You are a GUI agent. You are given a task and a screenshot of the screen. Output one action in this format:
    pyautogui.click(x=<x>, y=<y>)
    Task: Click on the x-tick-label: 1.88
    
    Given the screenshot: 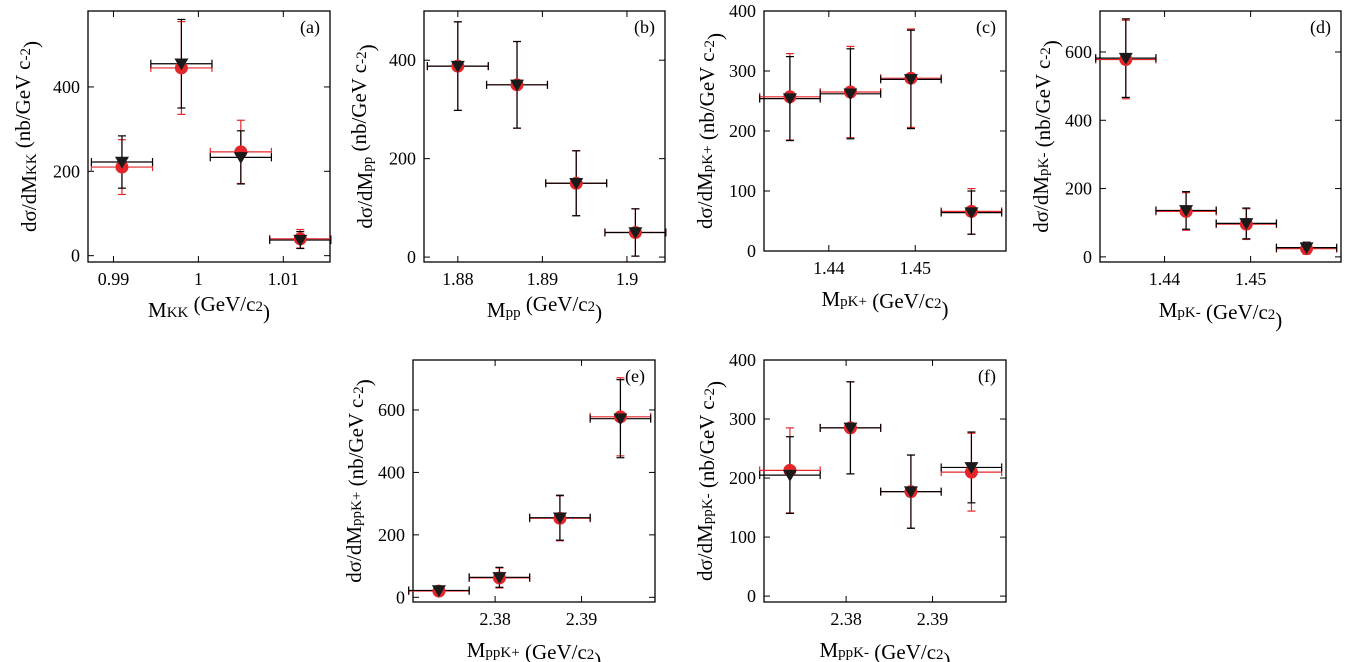 What is the action you would take?
    pyautogui.click(x=458, y=279)
    